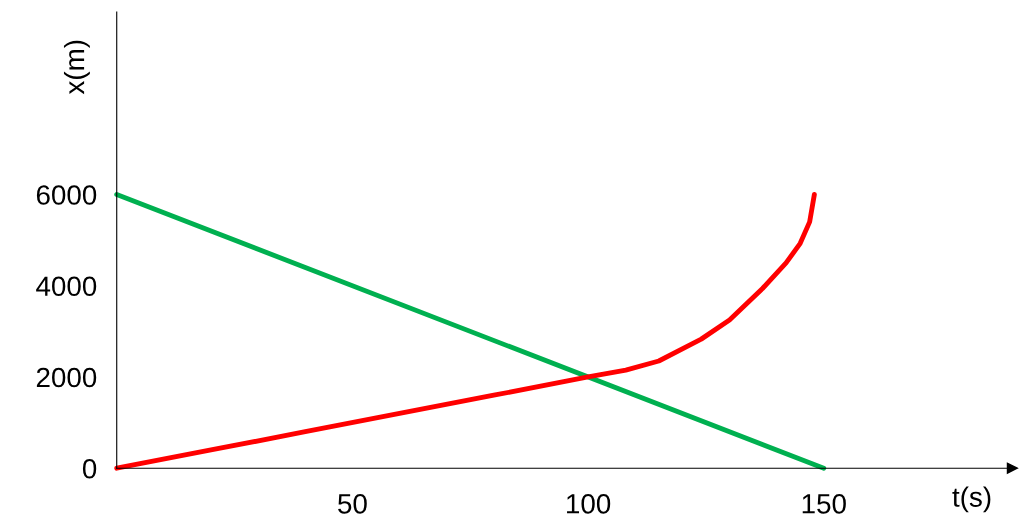  Describe the element at coordinates (824, 503) in the screenshot. I see `x-tick-label: 150` at that location.